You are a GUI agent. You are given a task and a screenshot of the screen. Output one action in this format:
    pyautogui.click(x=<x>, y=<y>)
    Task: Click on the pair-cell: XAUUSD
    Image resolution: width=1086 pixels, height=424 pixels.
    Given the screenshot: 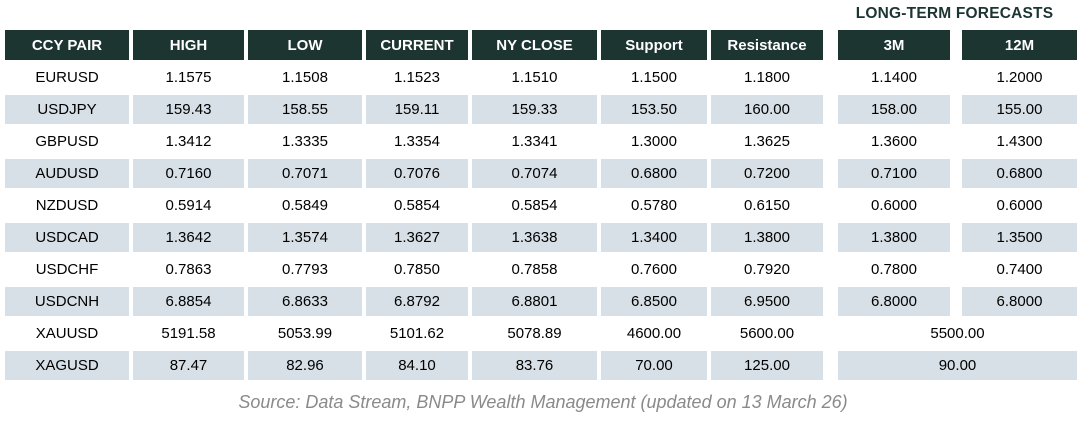 What is the action you would take?
    pyautogui.click(x=67, y=333)
    